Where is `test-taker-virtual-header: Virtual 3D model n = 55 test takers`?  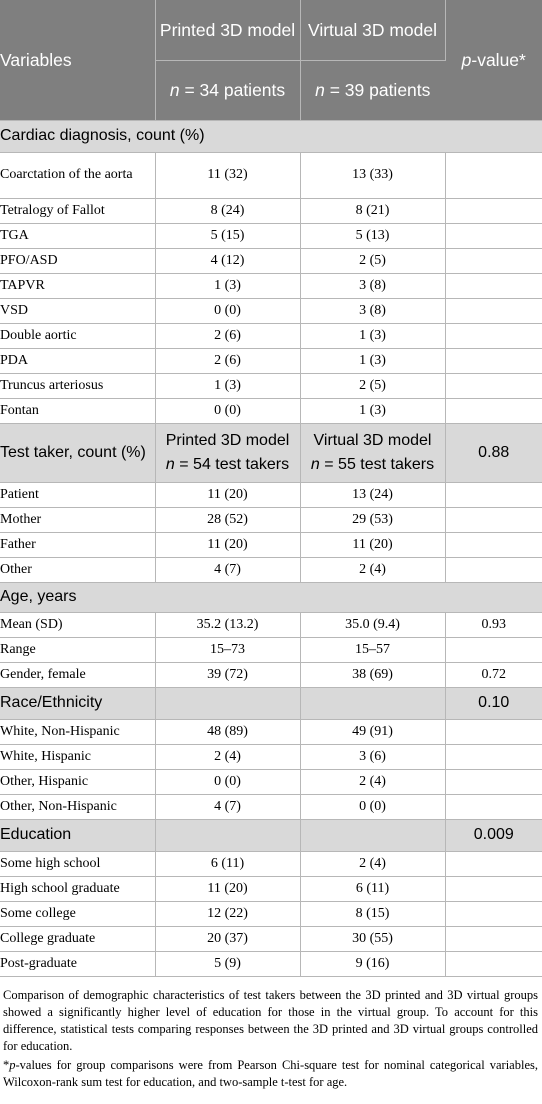 test-taker-virtual-header: Virtual 3D model n = 55 test takers is located at coordinates (372, 452).